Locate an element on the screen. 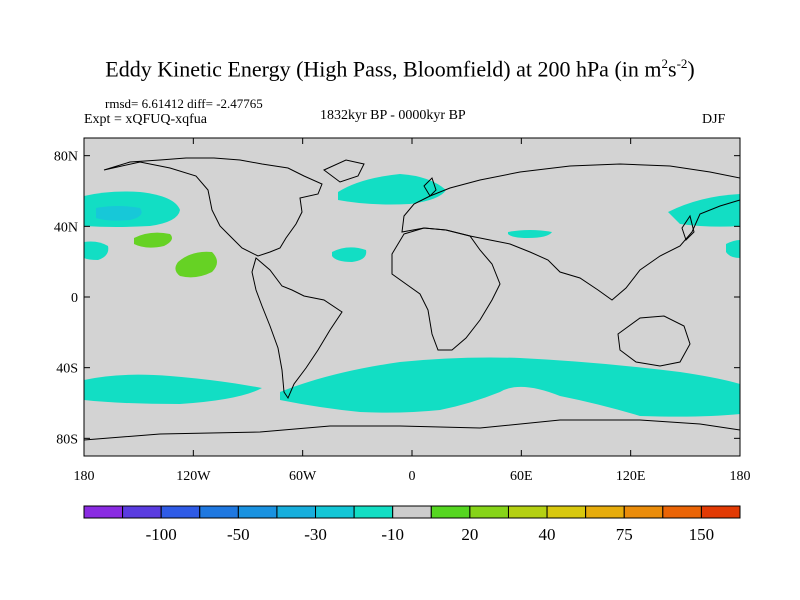 This screenshot has width=800, height=600. lat-tick-label: 40S is located at coordinates (67, 369).